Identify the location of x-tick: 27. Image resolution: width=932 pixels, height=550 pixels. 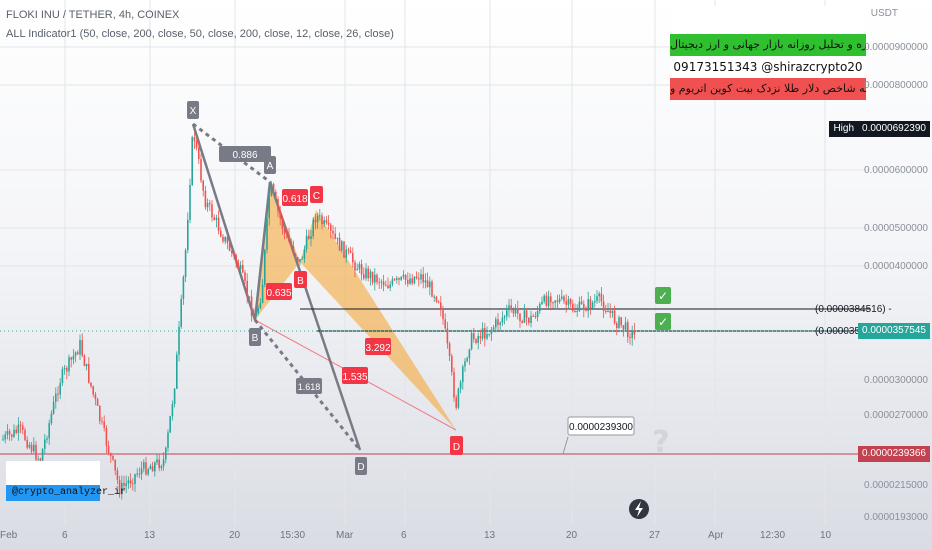
(655, 535).